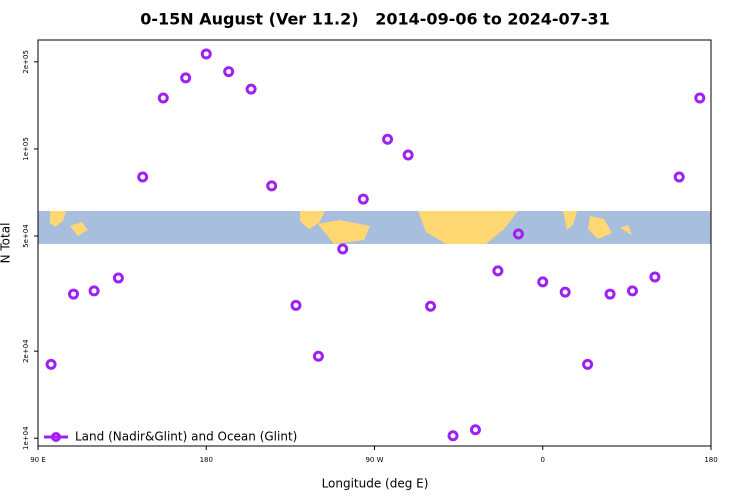 The height and width of the screenshot is (500, 750). What do you see at coordinates (26, 438) in the screenshot?
I see `y-tick-label: 1e+04` at bounding box center [26, 438].